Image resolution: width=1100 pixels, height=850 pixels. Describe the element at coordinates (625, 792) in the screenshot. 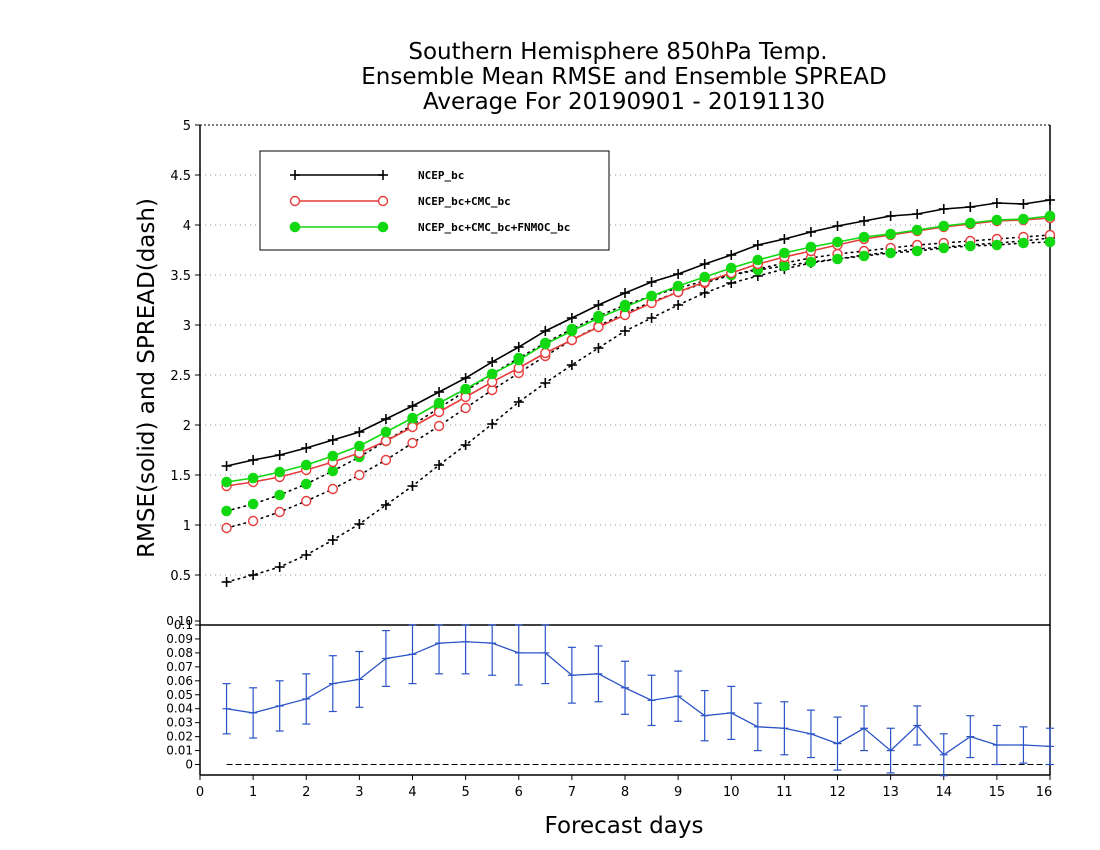

I see `x-tick-label: 8` at that location.